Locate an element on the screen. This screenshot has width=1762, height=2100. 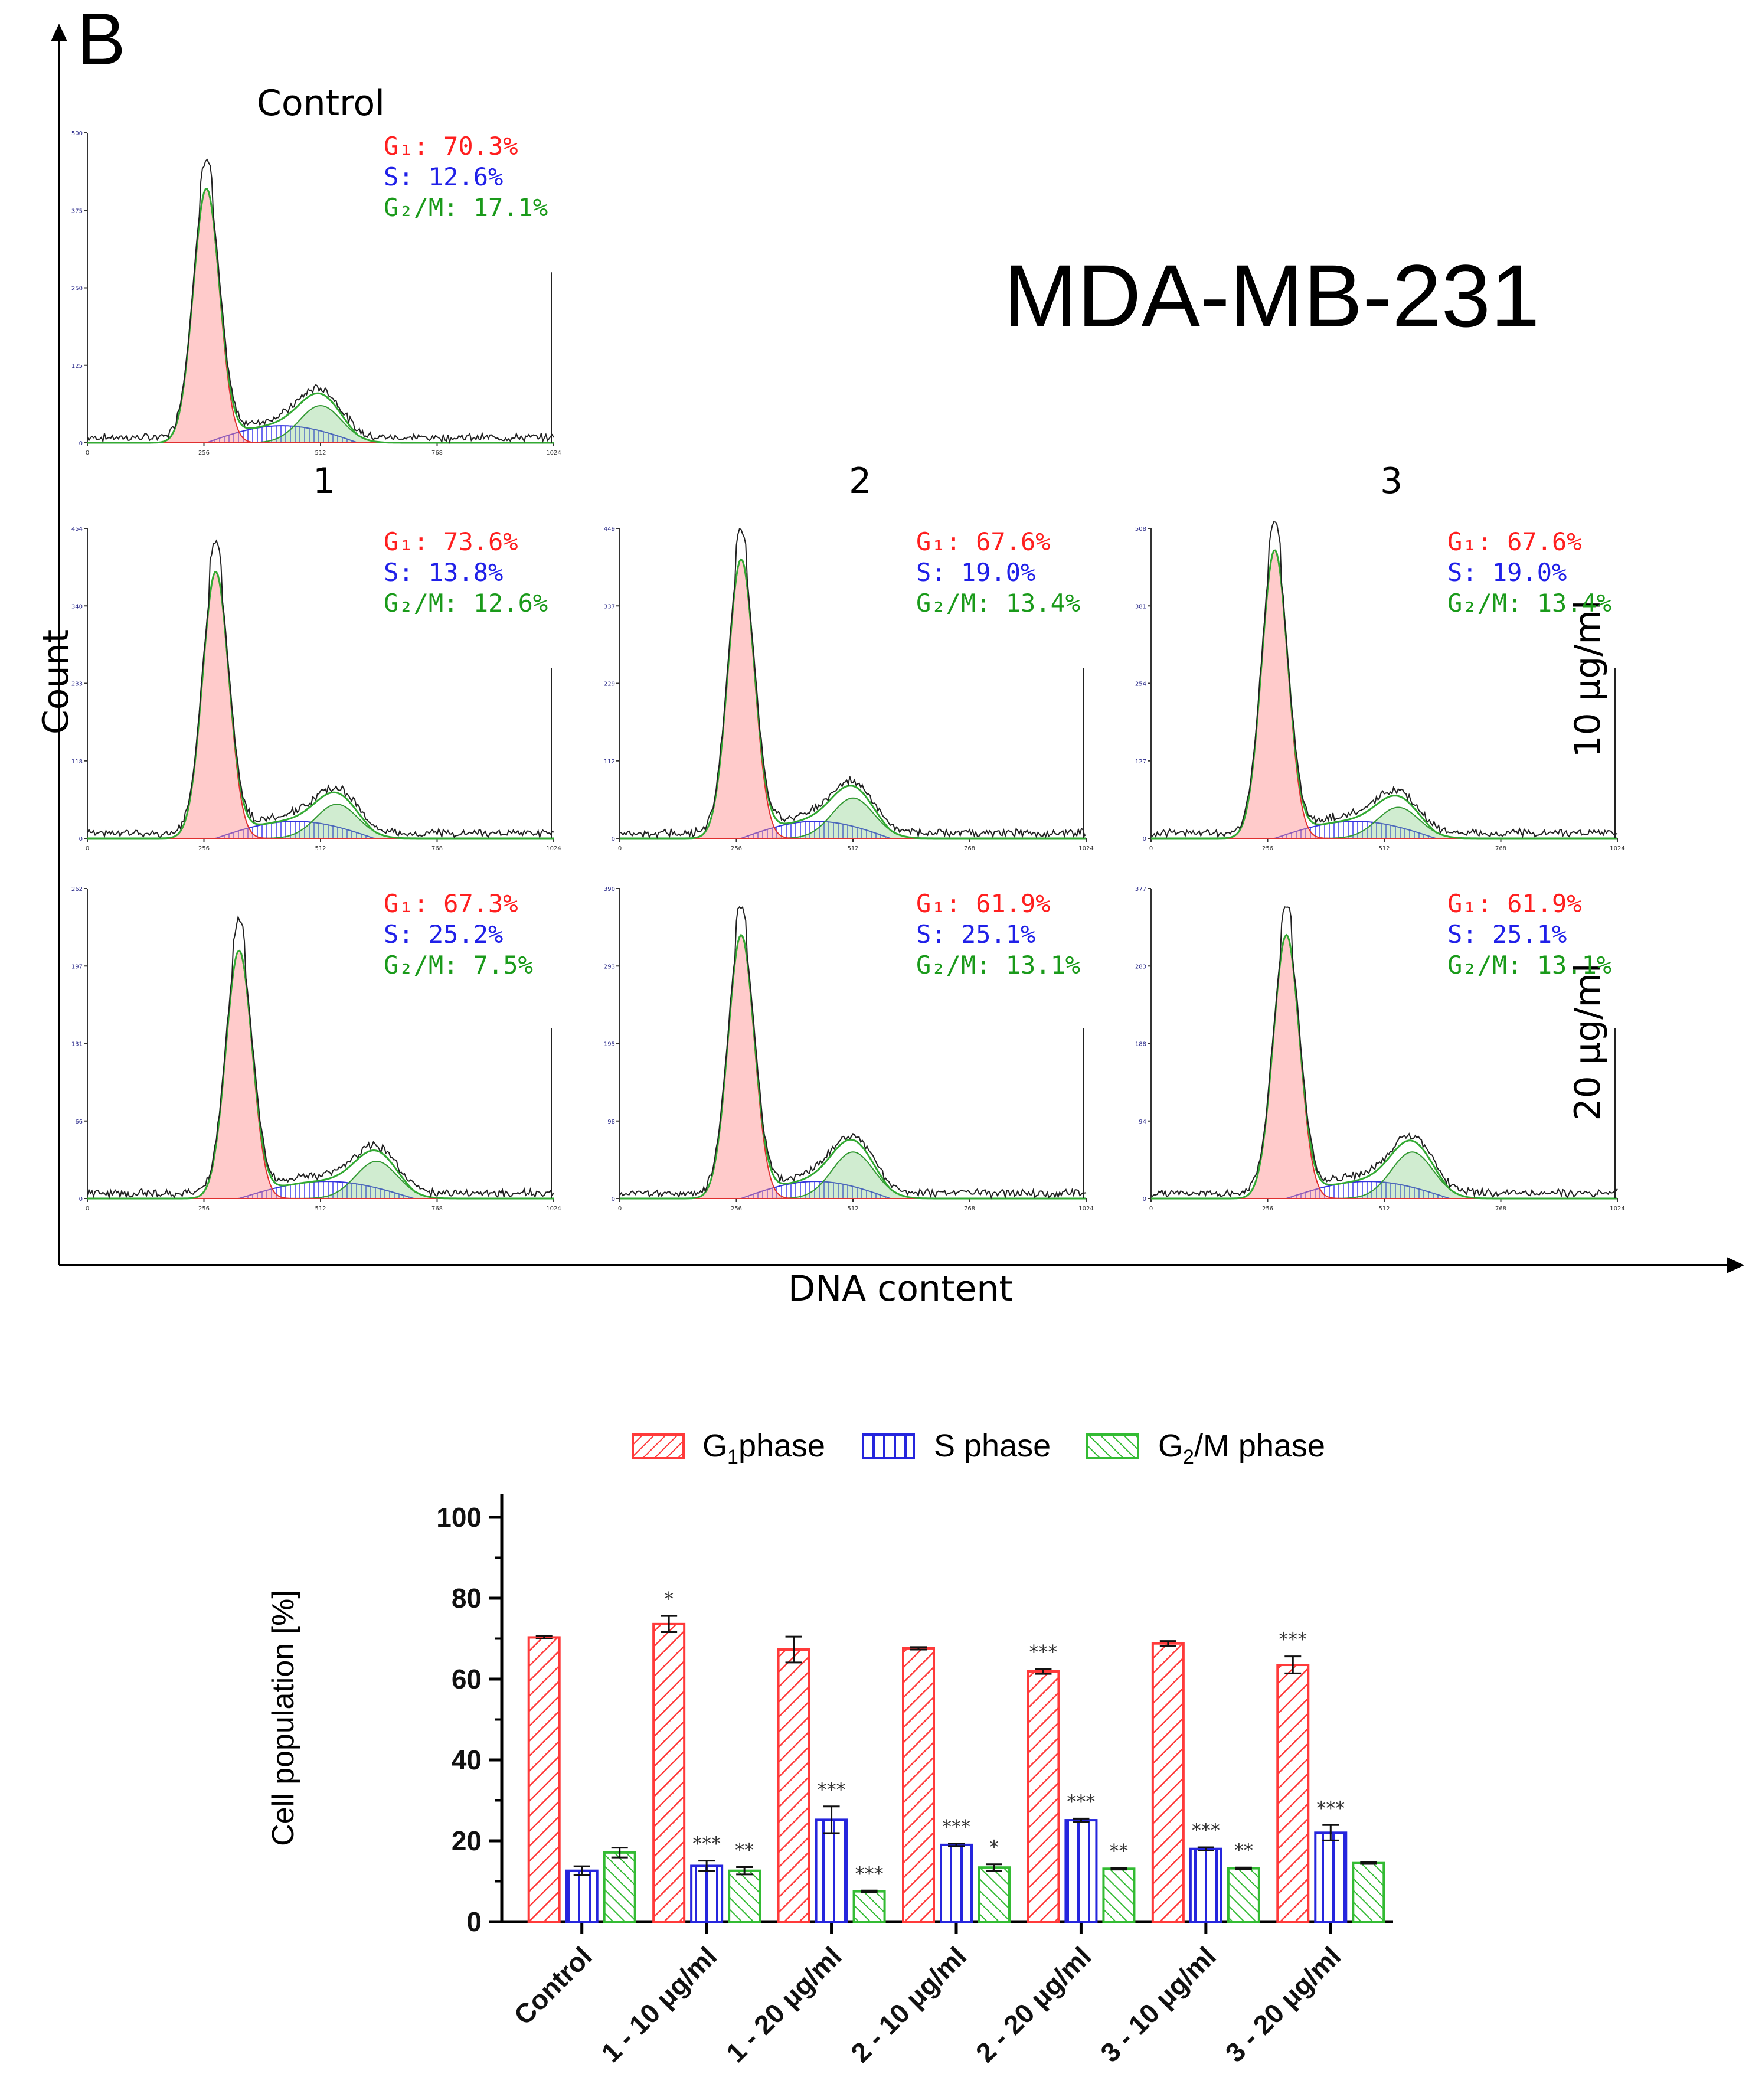
bar-category-label: 3 - 20 μg/ml is located at coordinates (1284, 2005).